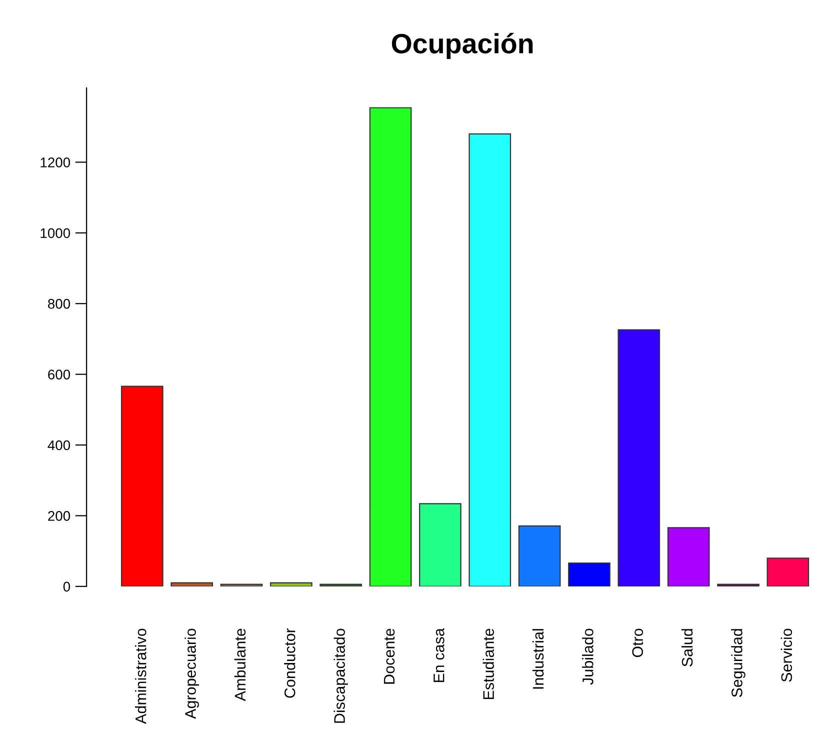 This screenshot has height=733, width=826. I want to click on x-tick-label: Conductor, so click(290, 663).